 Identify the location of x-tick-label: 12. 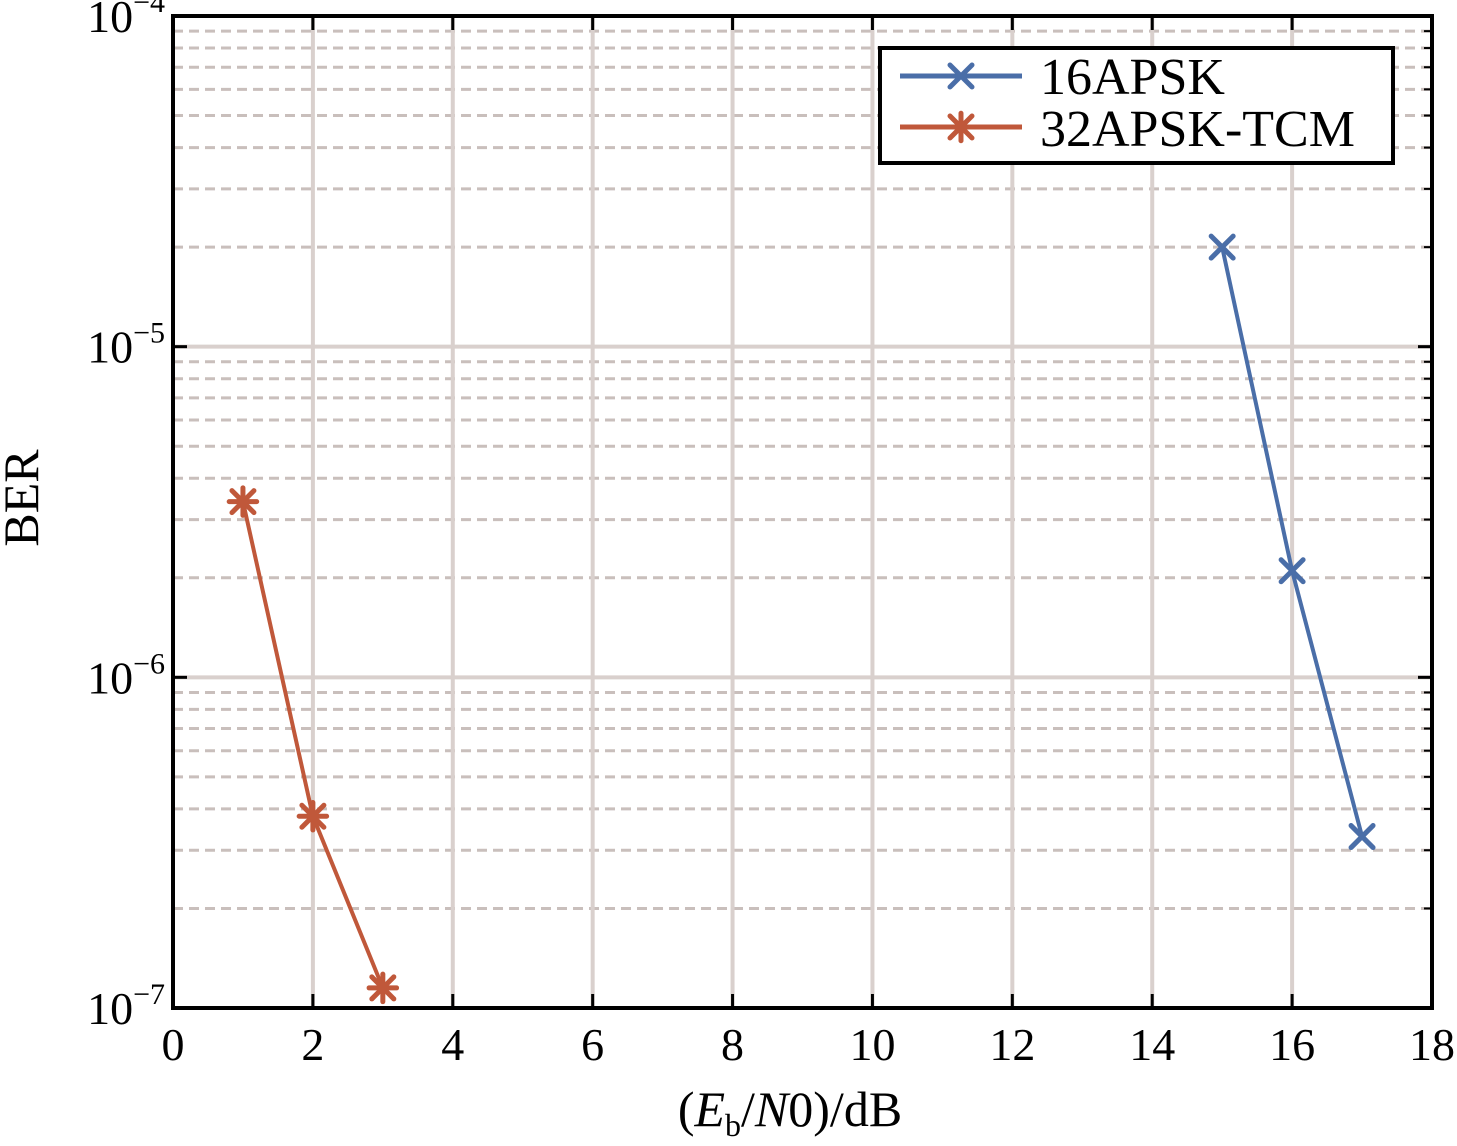
(1012, 1044).